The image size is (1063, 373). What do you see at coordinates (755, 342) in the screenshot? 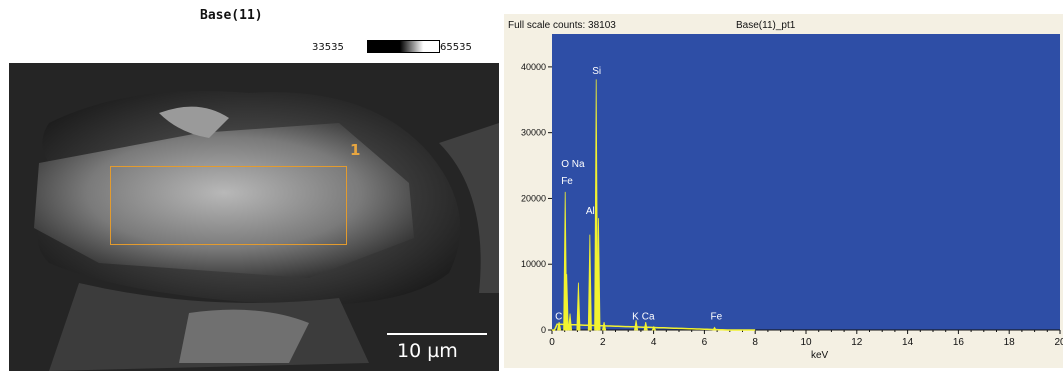
I see `x-tick-label: 8` at bounding box center [755, 342].